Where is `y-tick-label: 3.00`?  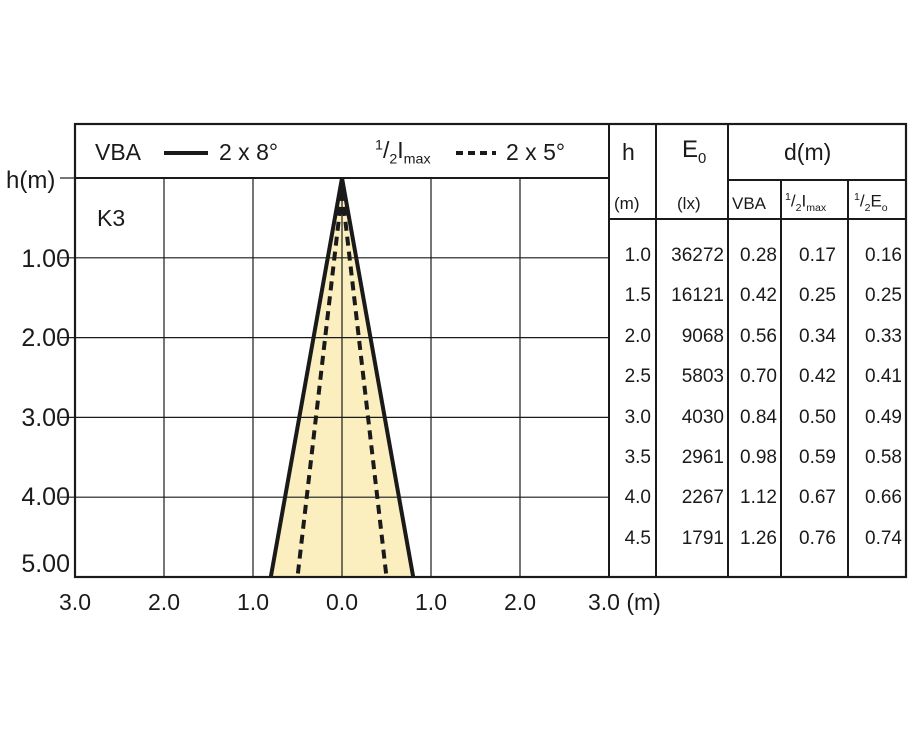
y-tick-label: 3.00 is located at coordinates (45, 418).